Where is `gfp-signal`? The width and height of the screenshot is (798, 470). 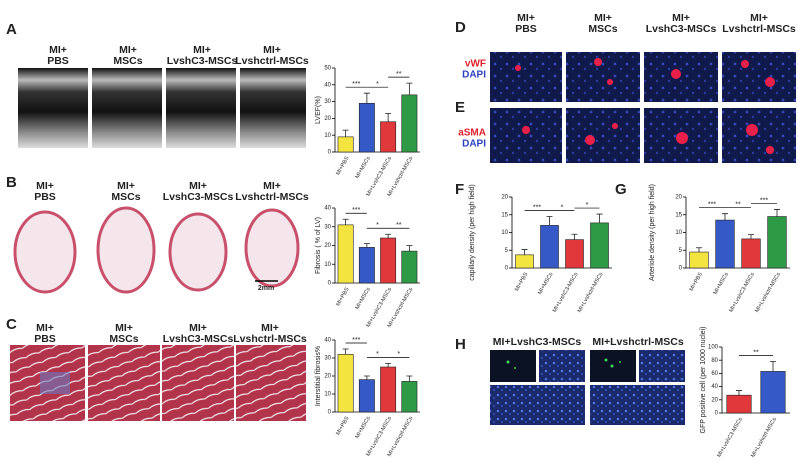 gfp-signal is located at coordinates (563, 363).